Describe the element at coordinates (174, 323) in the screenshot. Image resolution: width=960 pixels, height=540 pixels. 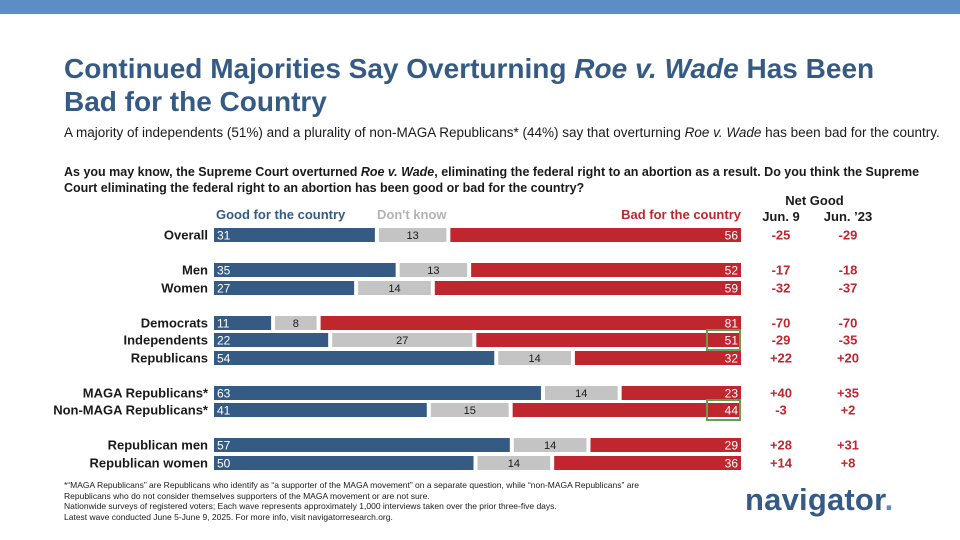
I see `row-label: Democrats` at that location.